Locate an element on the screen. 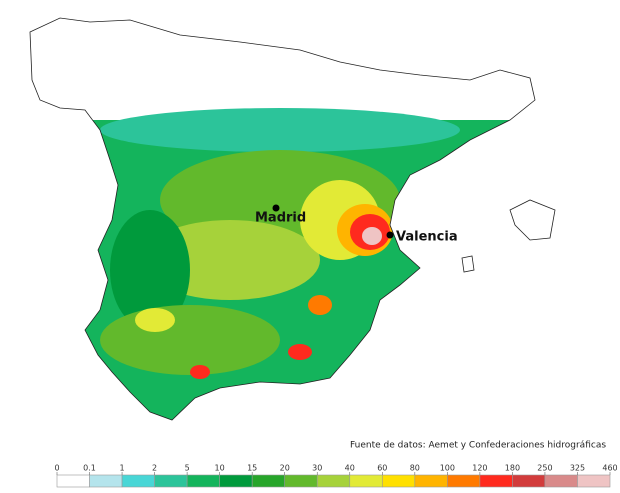  legend-tick-label: 5 is located at coordinates (187, 468).